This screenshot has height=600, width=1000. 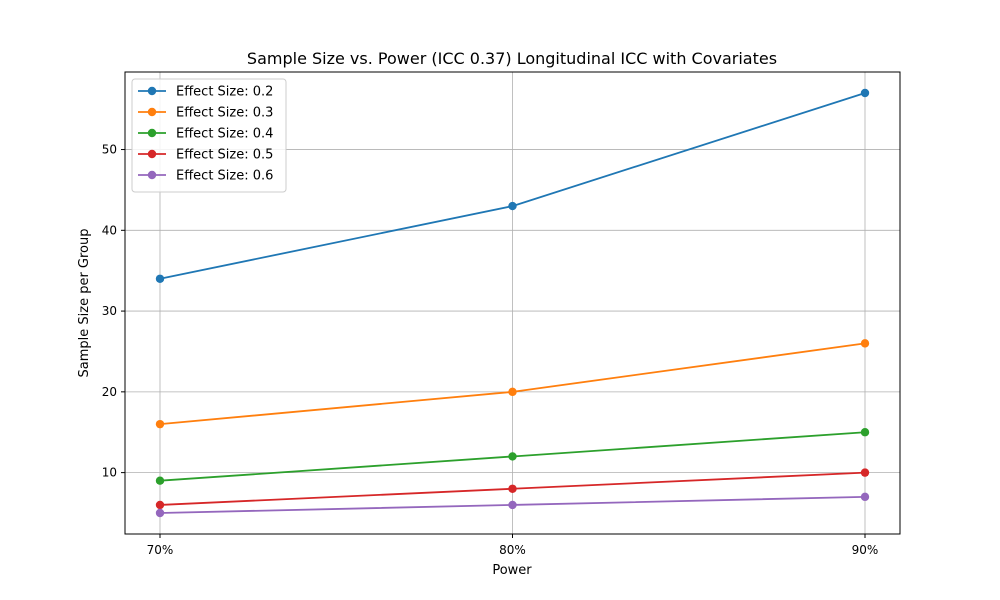 I want to click on legend-item: Effect Size: 0.3, so click(x=205, y=113).